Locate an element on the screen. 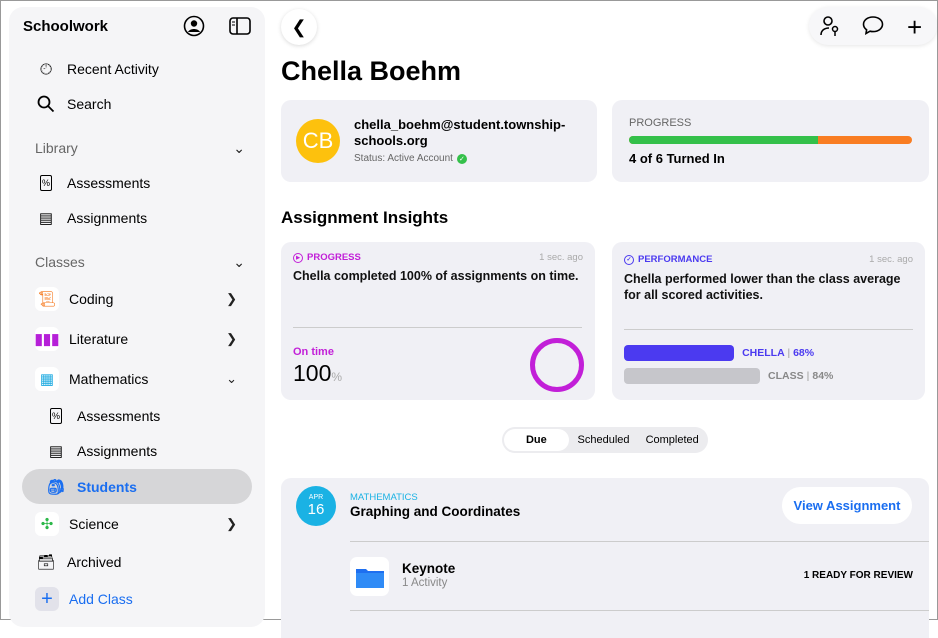 The image size is (938, 638). due-day: 16 is located at coordinates (316, 509).